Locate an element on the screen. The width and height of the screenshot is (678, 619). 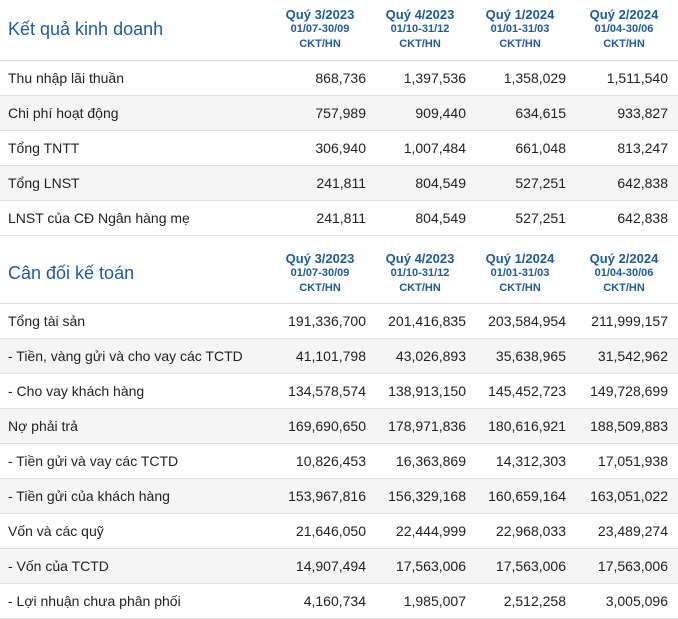
row-value: 41,101,798 is located at coordinates (320, 356).